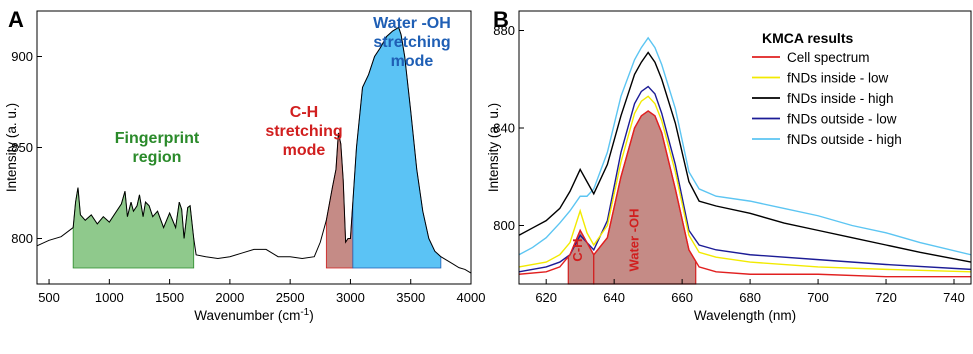  What do you see at coordinates (807, 38) in the screenshot?
I see `legend-title: KMCA results` at bounding box center [807, 38].